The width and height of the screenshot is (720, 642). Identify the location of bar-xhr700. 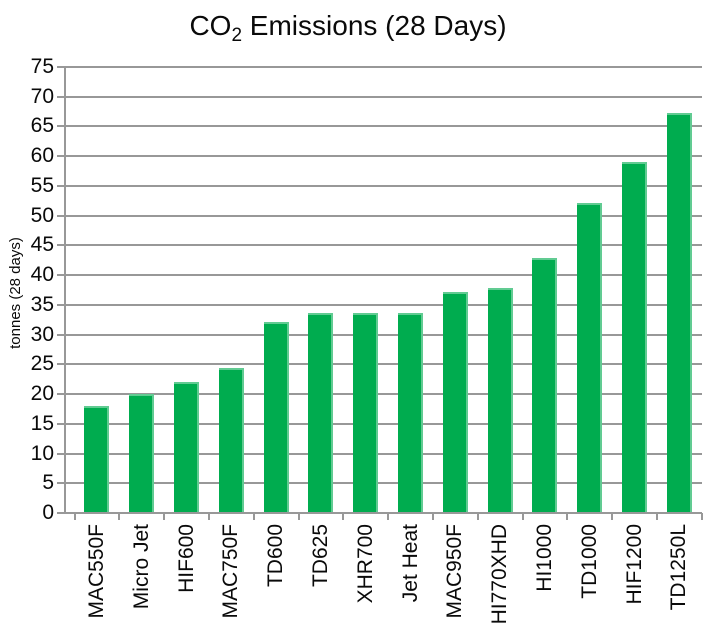
(366, 412).